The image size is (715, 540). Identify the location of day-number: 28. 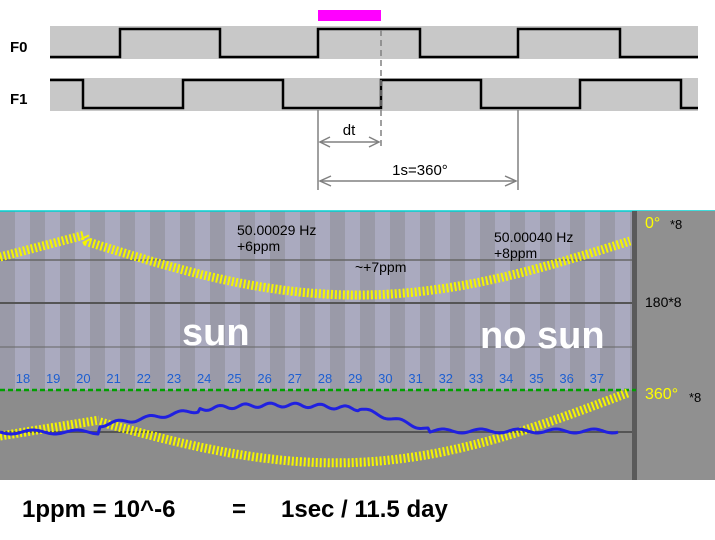
(325, 378).